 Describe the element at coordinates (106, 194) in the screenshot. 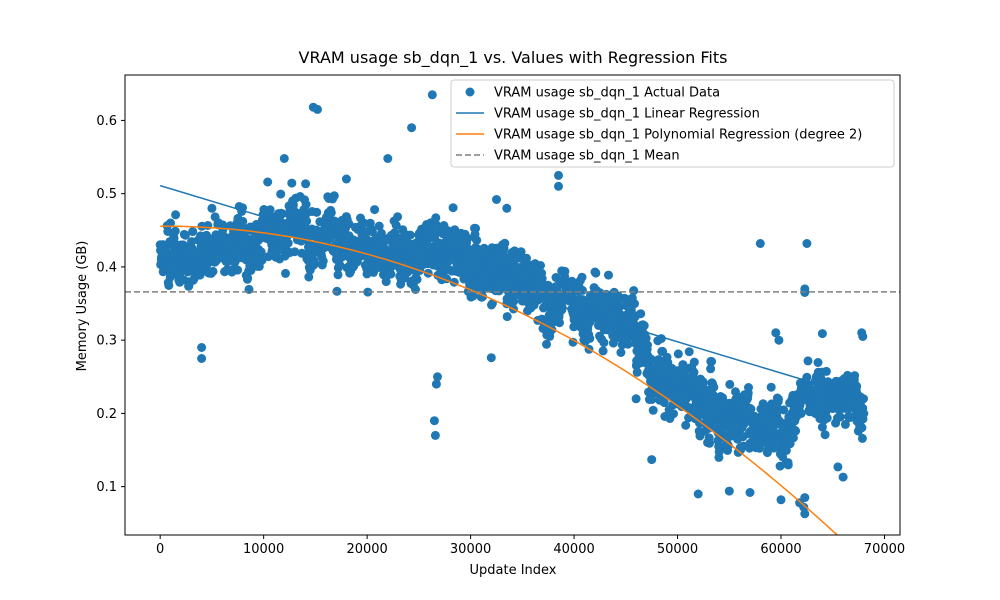

I see `y-tick-label: 0.5` at that location.